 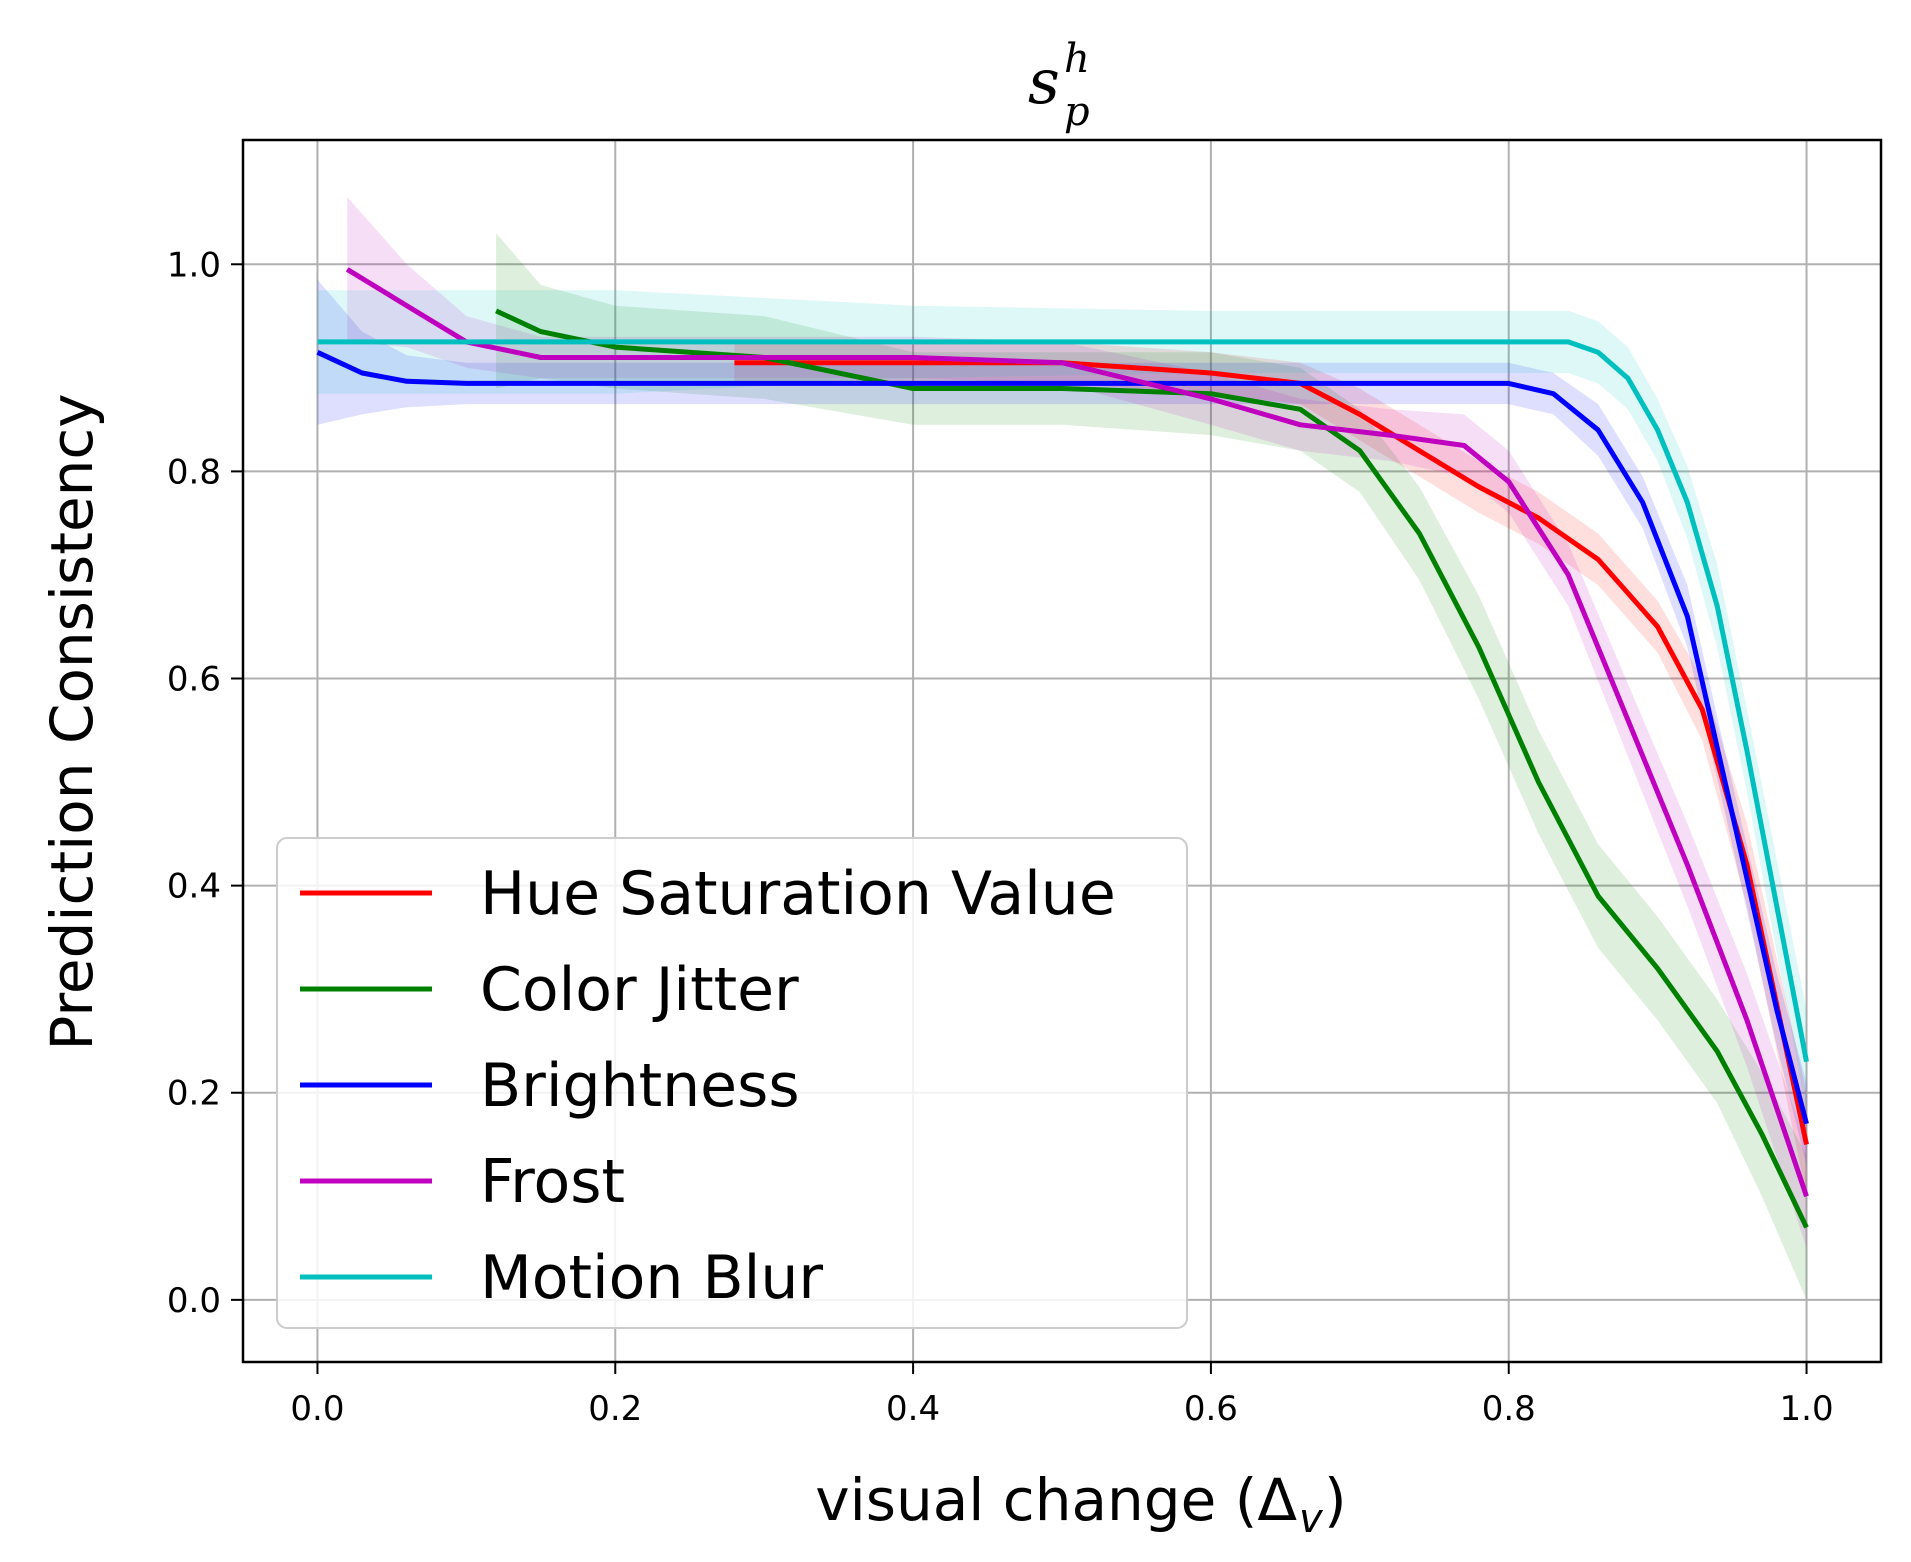 I want to click on x-axis-label-subscript: v, so click(x=1311, y=1519).